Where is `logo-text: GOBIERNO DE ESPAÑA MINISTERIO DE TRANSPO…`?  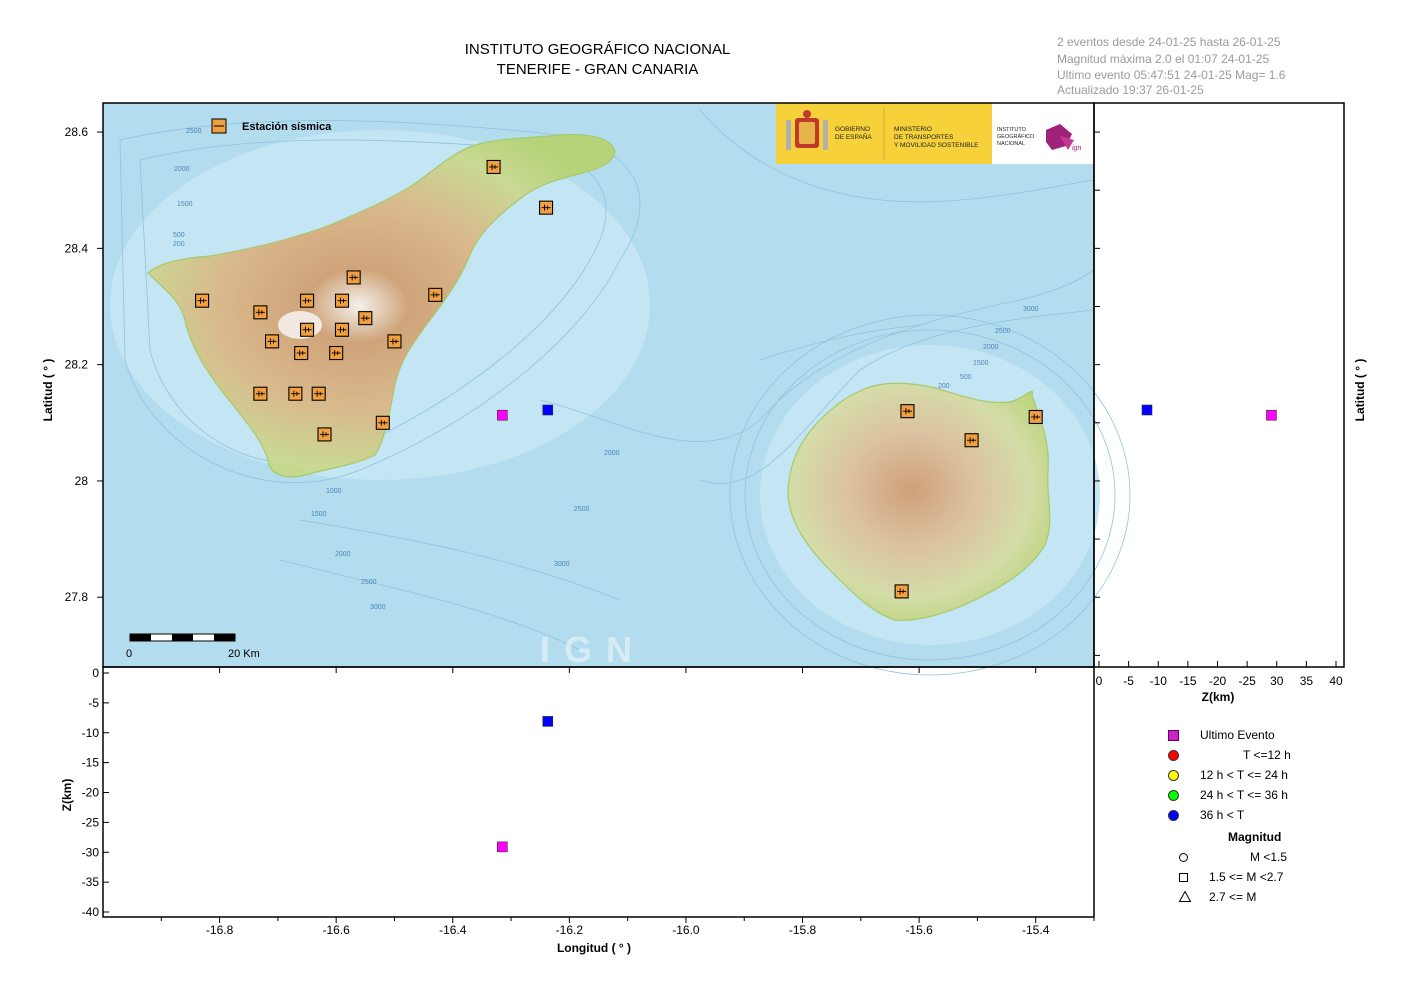
logo-text: GOBIERNO DE ESPAÑA MINISTERIO DE TRANSPO… is located at coordinates (935, 137).